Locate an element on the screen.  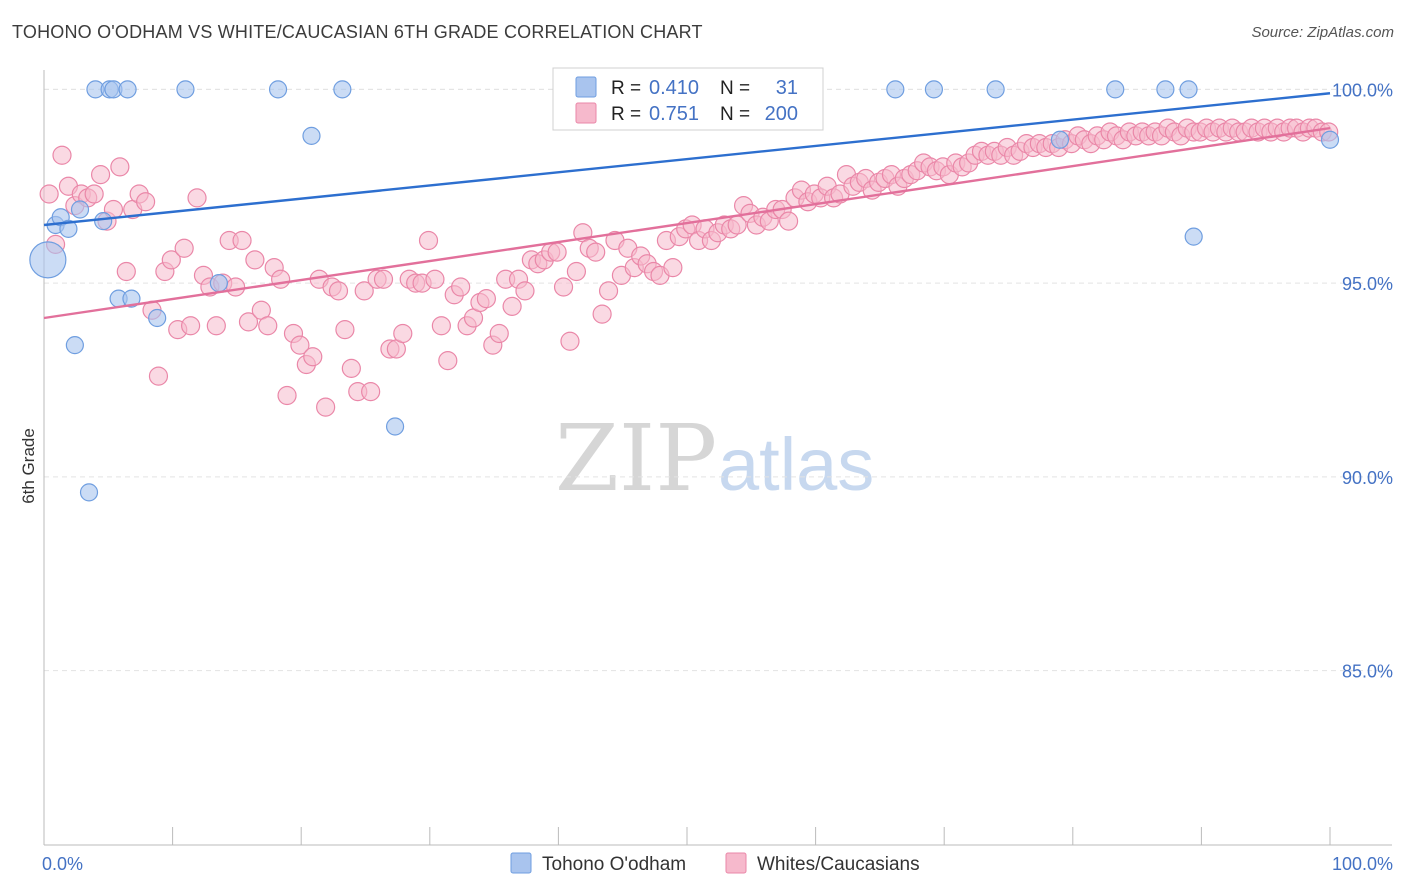
x-tick-label-min: 0.0% is located at coordinates (62, 864).